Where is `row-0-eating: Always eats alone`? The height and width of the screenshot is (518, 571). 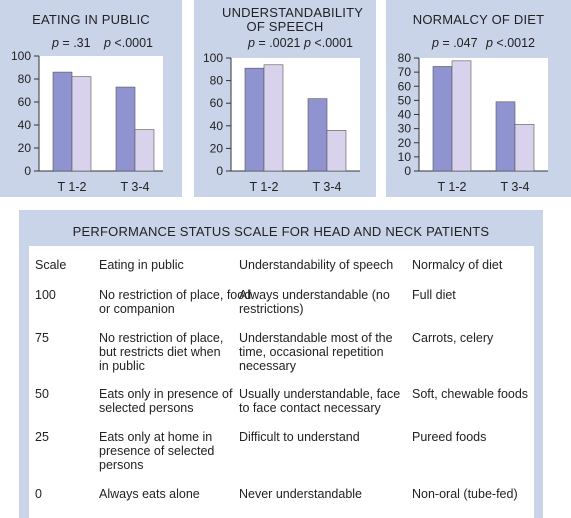
row-0-eating: Always eats alone is located at coordinates (149, 494).